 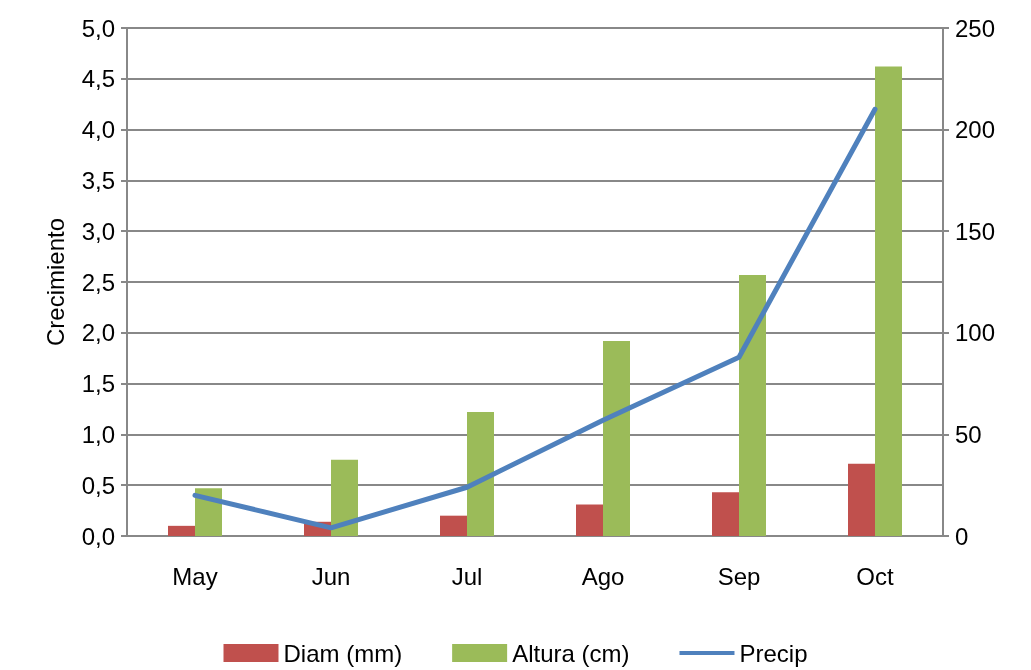 What do you see at coordinates (98, 536) in the screenshot?
I see `y-tick-label: 0,0` at bounding box center [98, 536].